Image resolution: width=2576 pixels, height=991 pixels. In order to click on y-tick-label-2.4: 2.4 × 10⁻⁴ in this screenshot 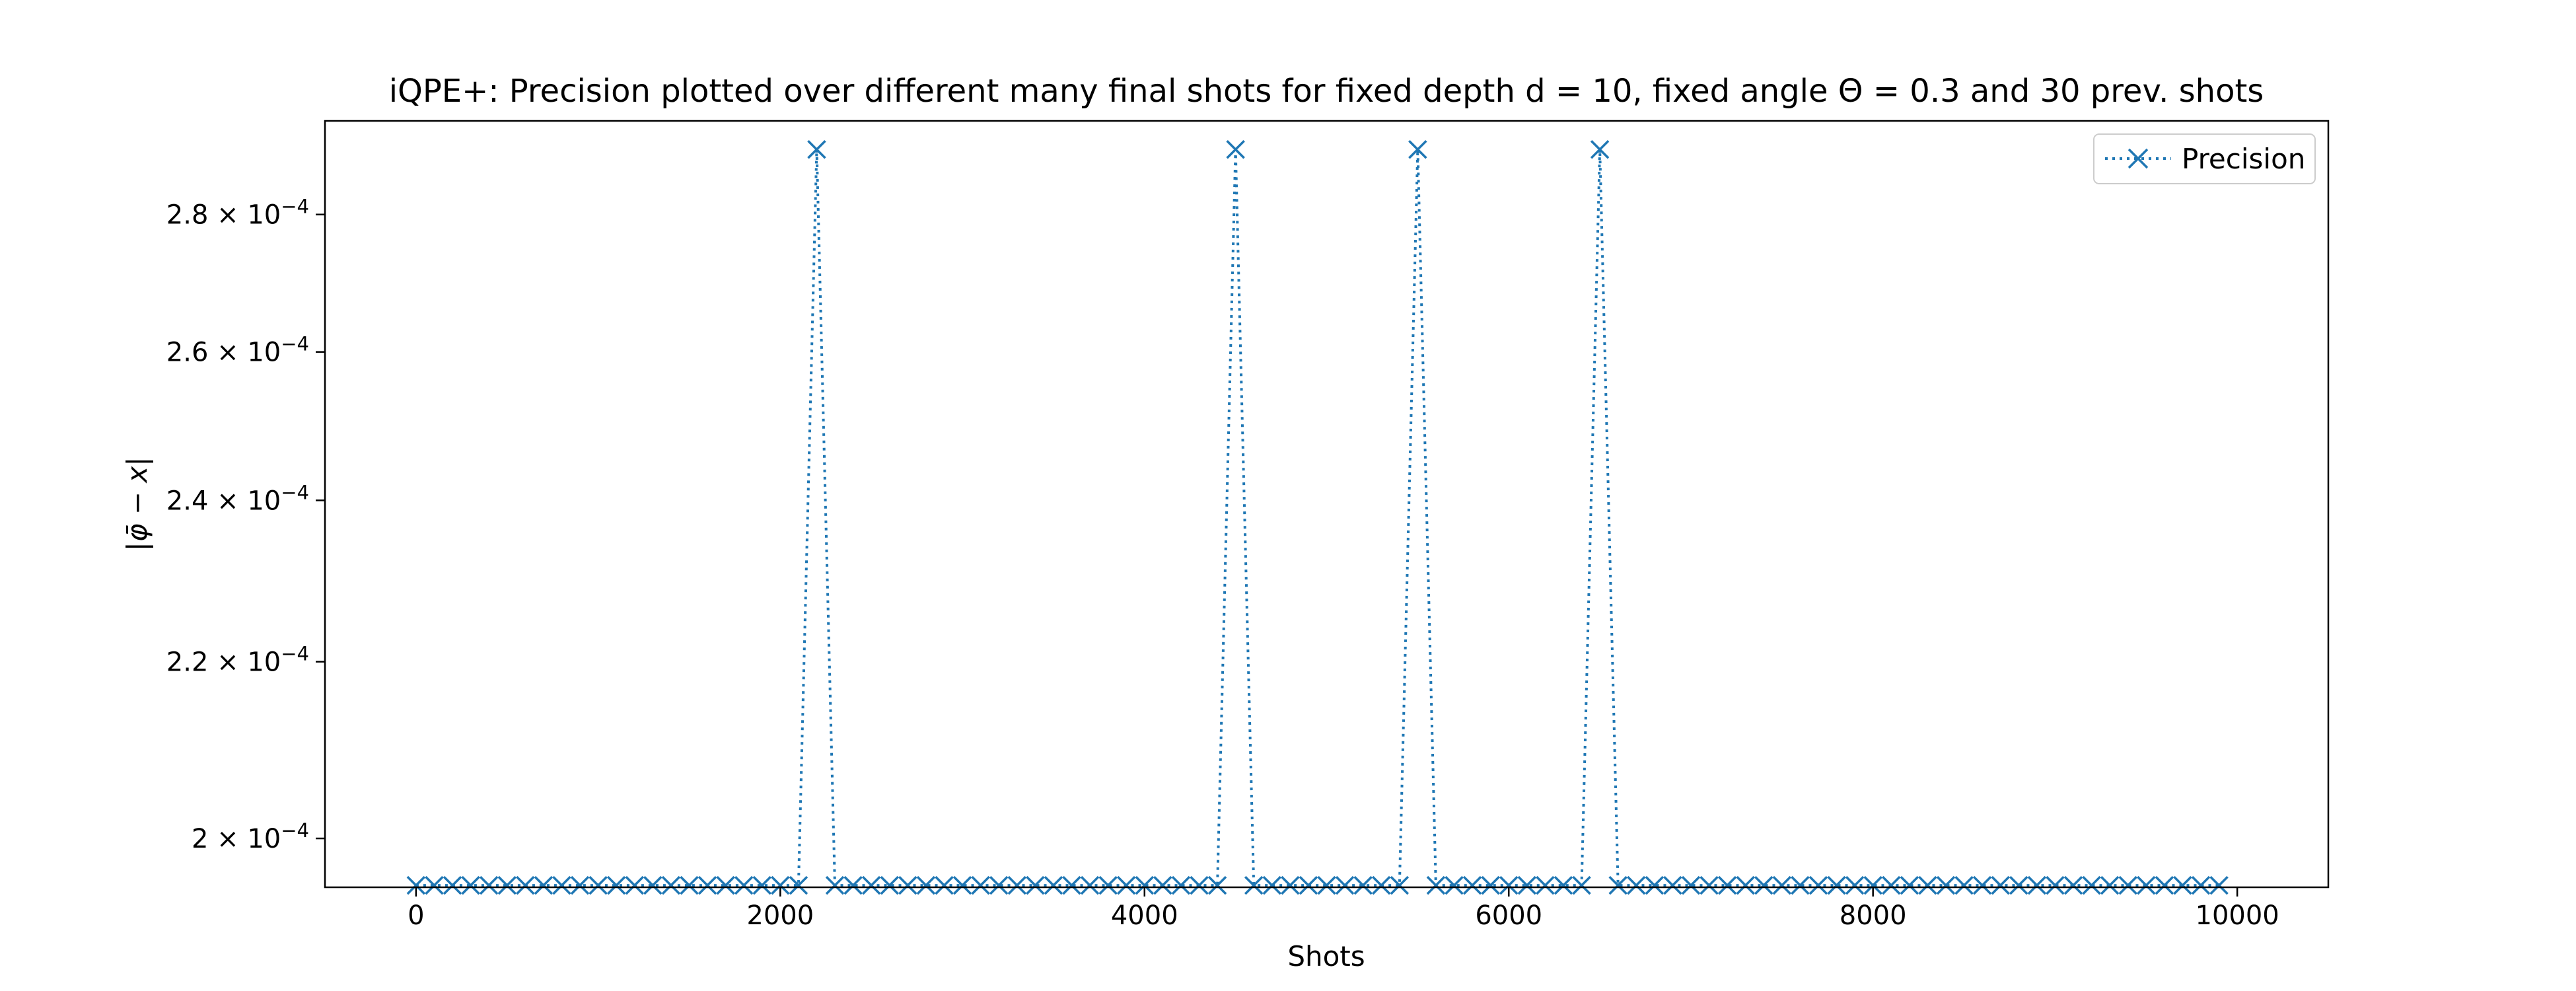, I will do `click(238, 498)`.